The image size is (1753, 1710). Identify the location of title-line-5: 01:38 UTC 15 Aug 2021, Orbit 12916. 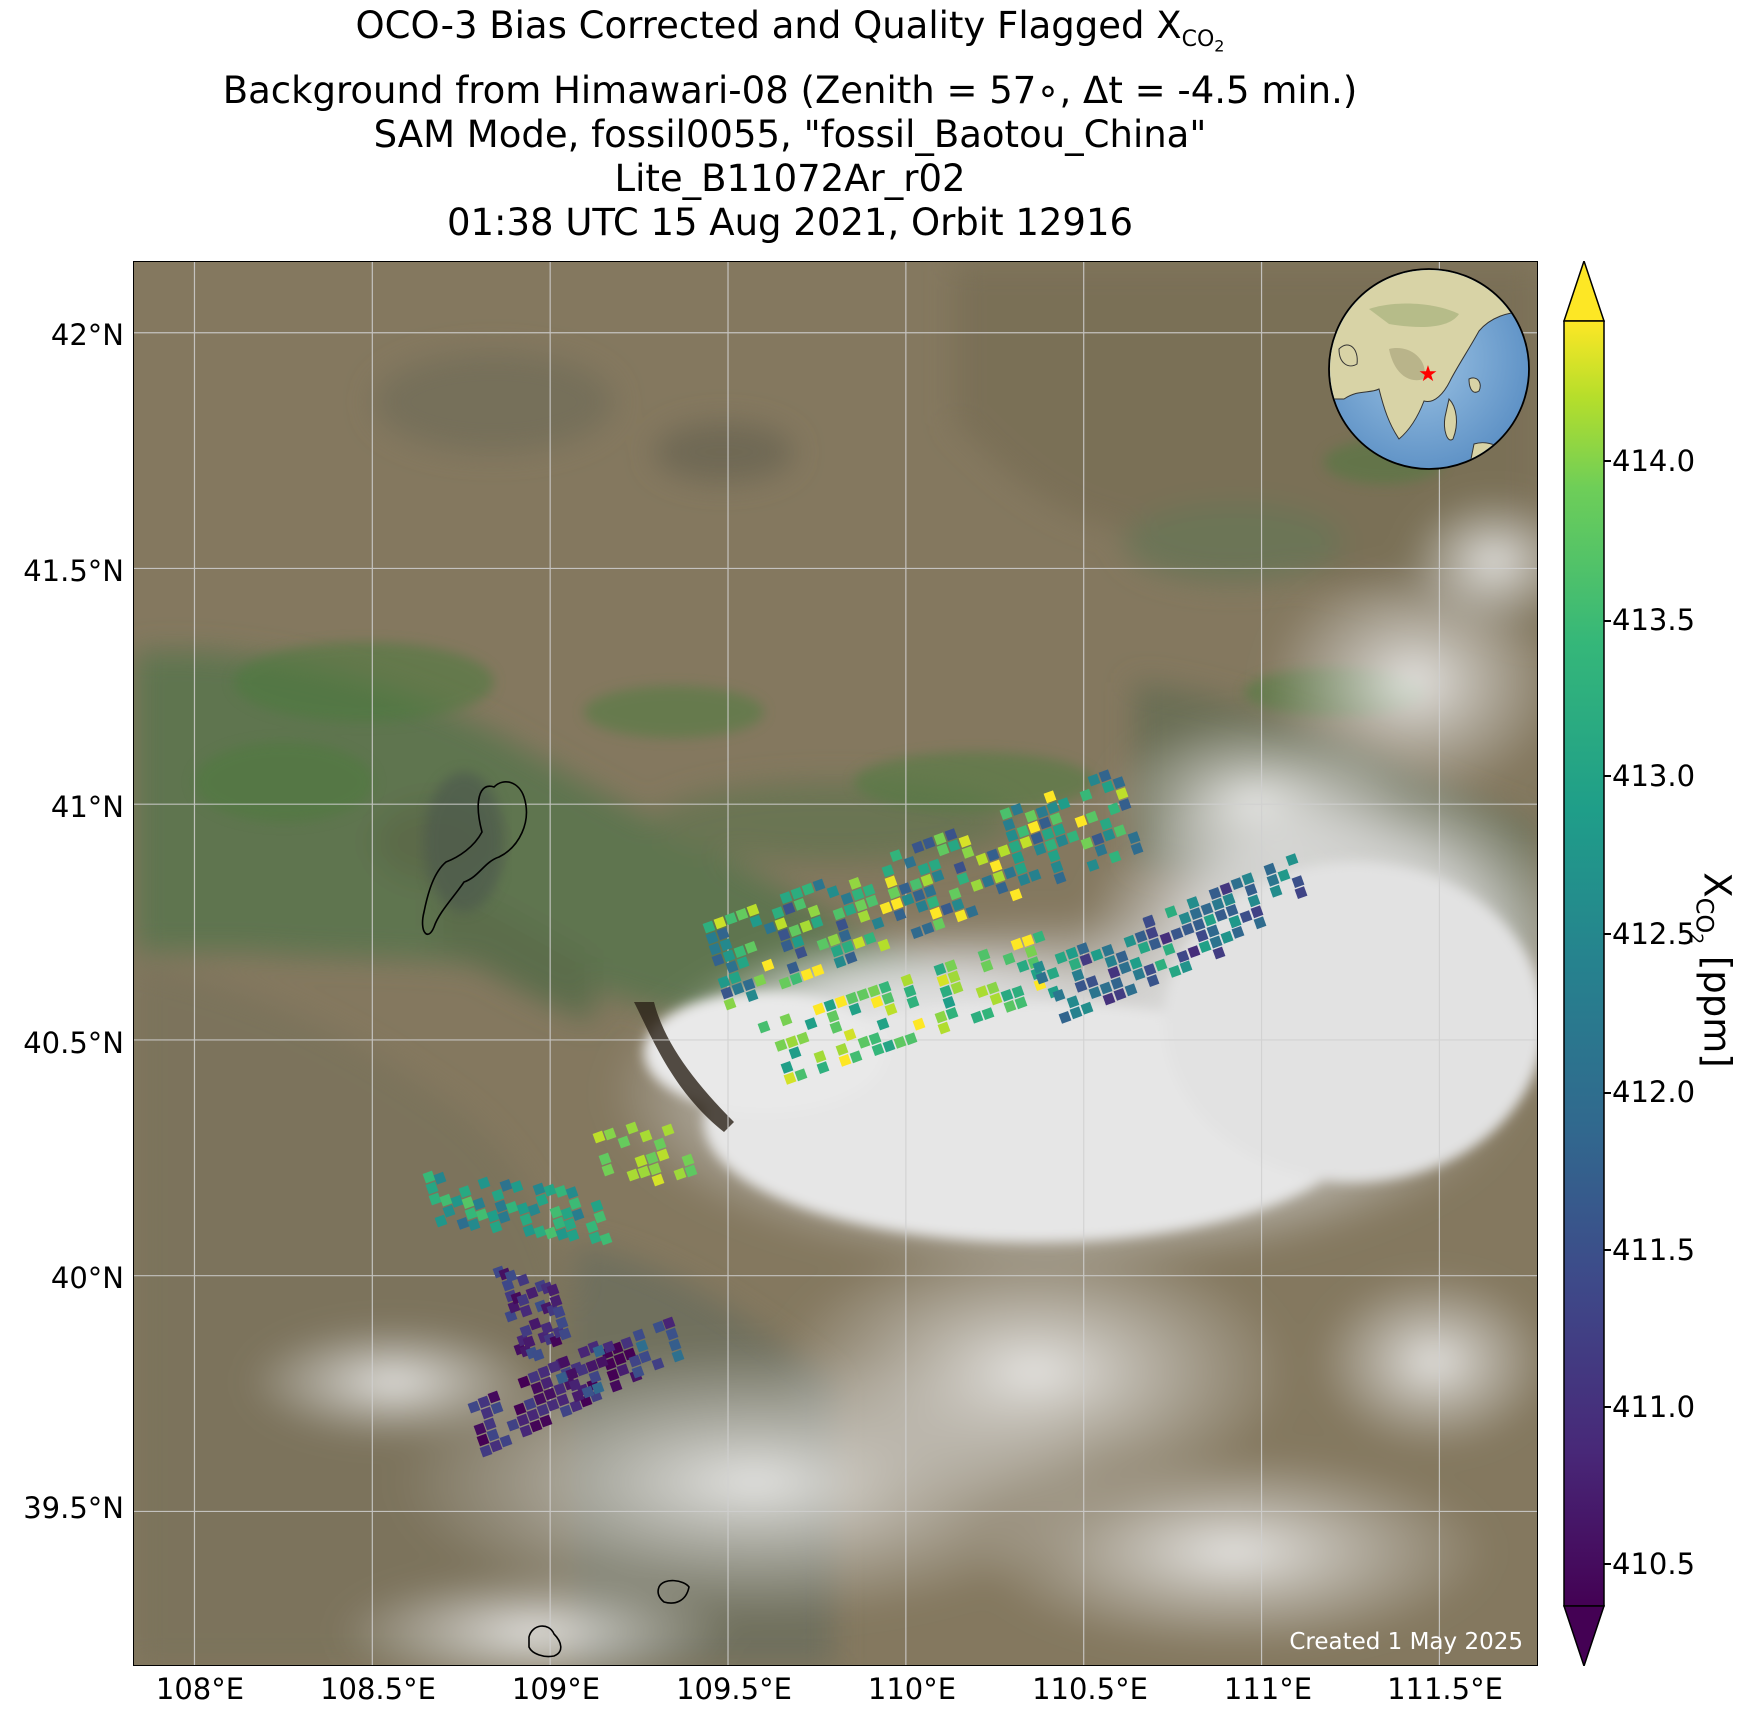
(790, 222).